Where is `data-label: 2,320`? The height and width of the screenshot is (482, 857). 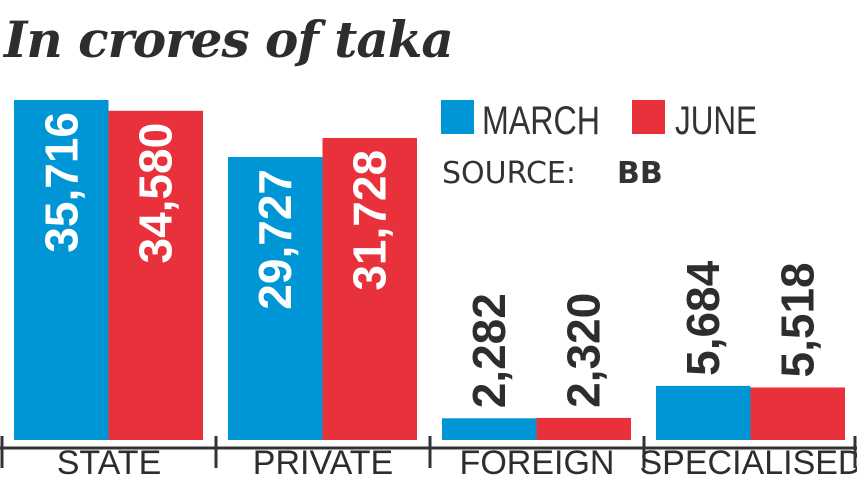 data-label: 2,320 is located at coordinates (584, 350).